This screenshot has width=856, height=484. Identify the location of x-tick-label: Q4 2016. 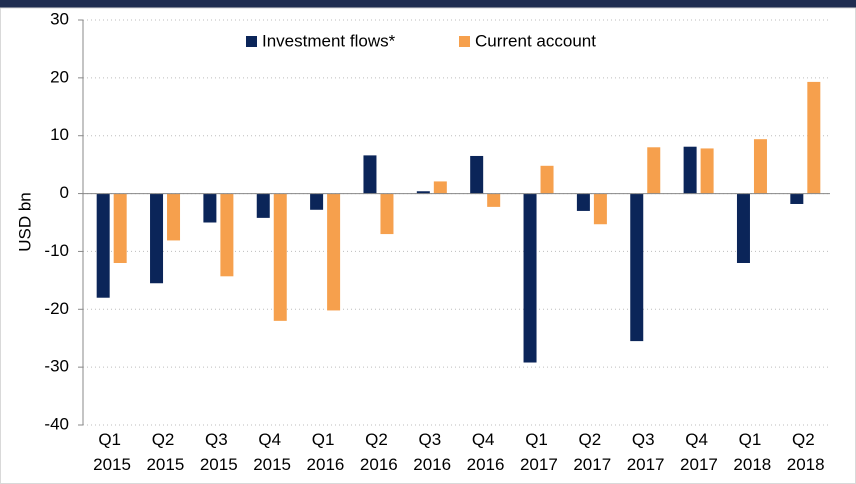
(483, 452).